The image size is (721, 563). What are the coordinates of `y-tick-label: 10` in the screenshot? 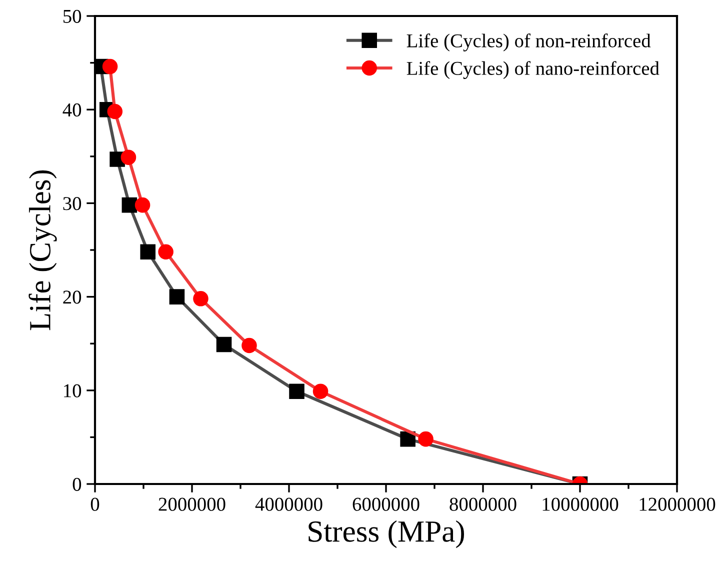 It's located at (73, 391).